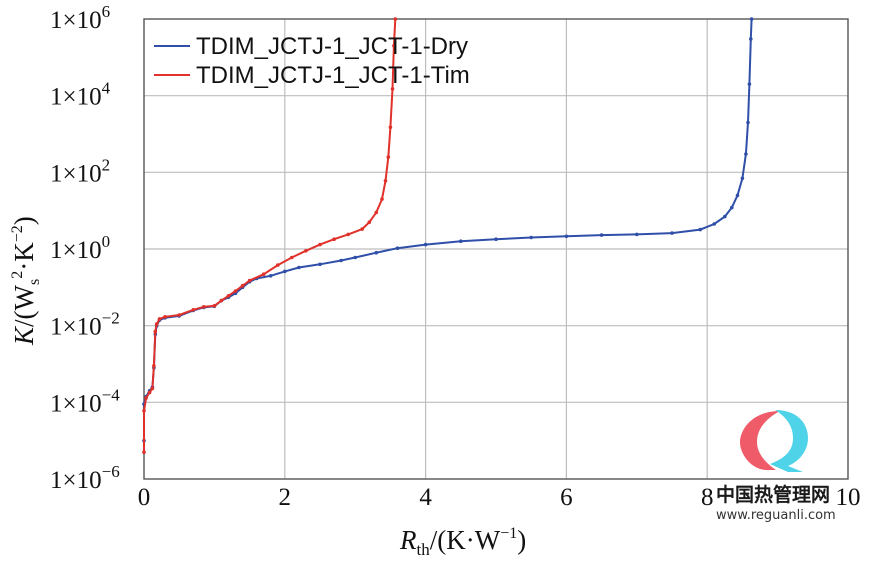 This screenshot has height=564, width=869. I want to click on x-tick-label: 4, so click(425, 497).